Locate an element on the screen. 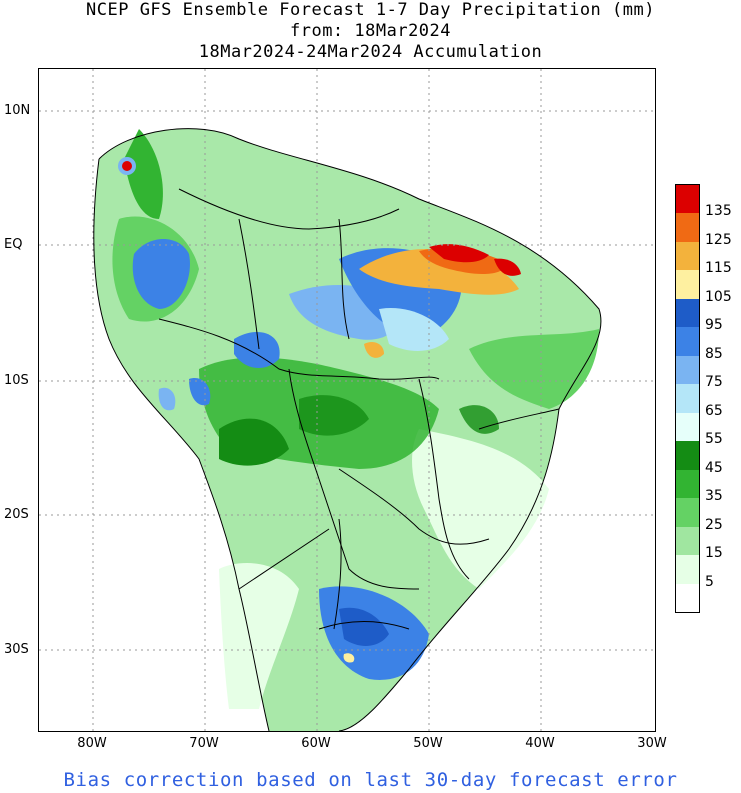  colorbar-label: 45 is located at coordinates (714, 467).